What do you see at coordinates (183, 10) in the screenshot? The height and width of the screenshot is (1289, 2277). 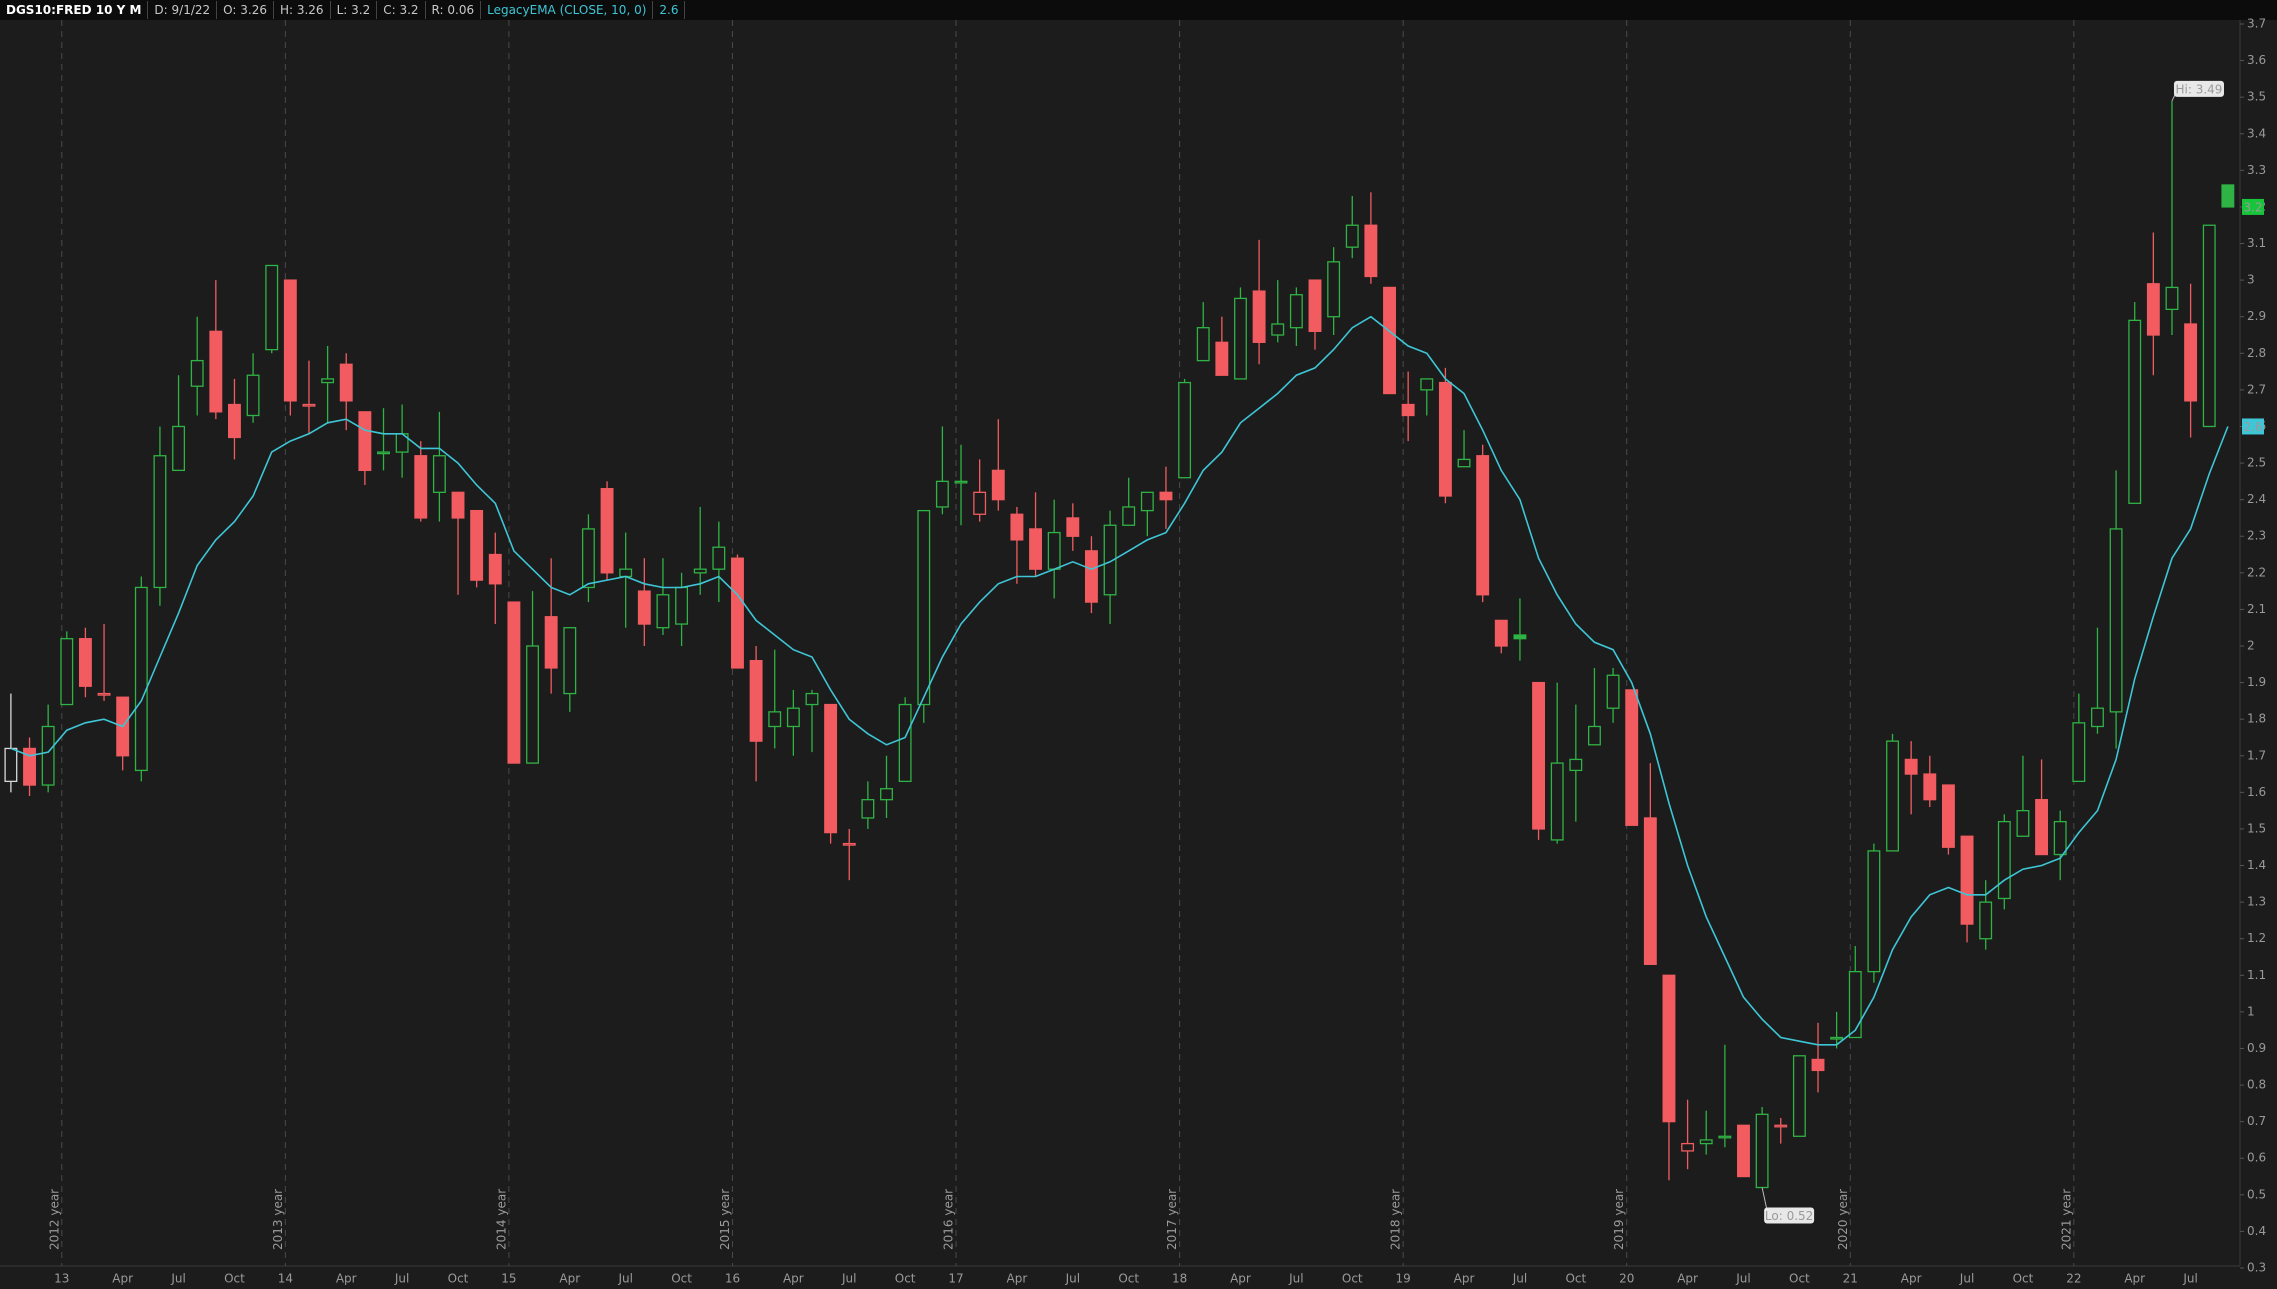 I see `header-field: D: 9/1/22` at bounding box center [183, 10].